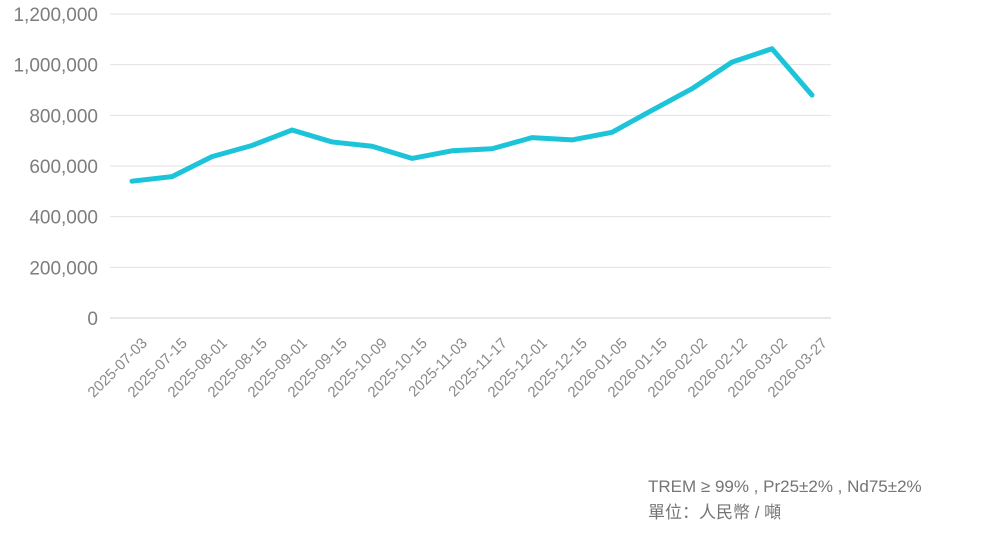 The height and width of the screenshot is (546, 991). Describe the element at coordinates (63, 116) in the screenshot. I see `y-axis-label: 800,000` at that location.